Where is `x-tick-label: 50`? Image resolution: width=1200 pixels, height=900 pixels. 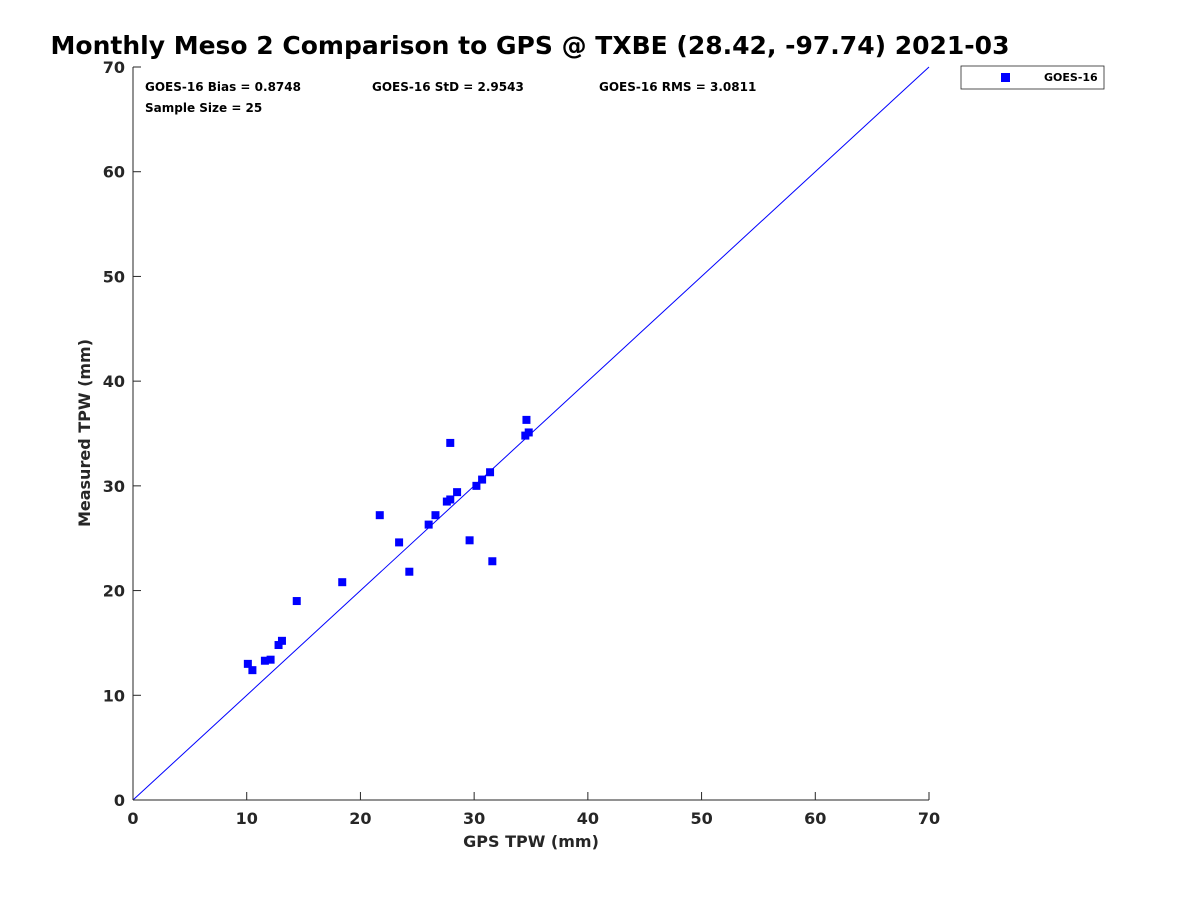 x-tick-label: 50 is located at coordinates (701, 818).